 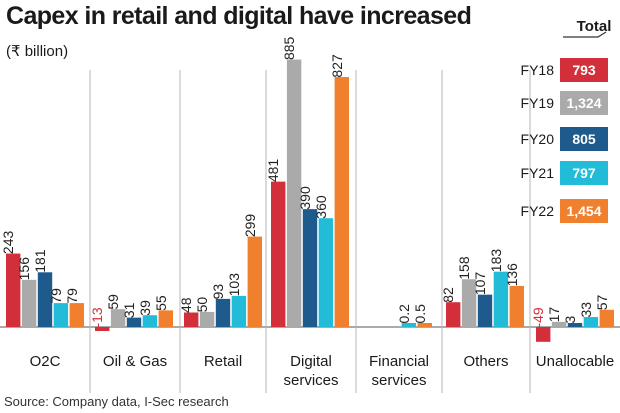 I want to click on source-note: Source: Company data, I-Sec research, so click(x=116, y=401).